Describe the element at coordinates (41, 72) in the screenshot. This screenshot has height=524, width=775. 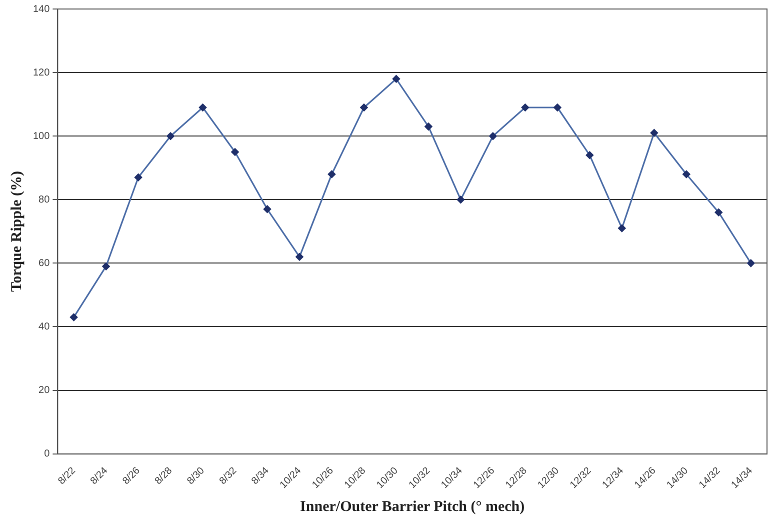
I see `y-tick-label: 120` at that location.